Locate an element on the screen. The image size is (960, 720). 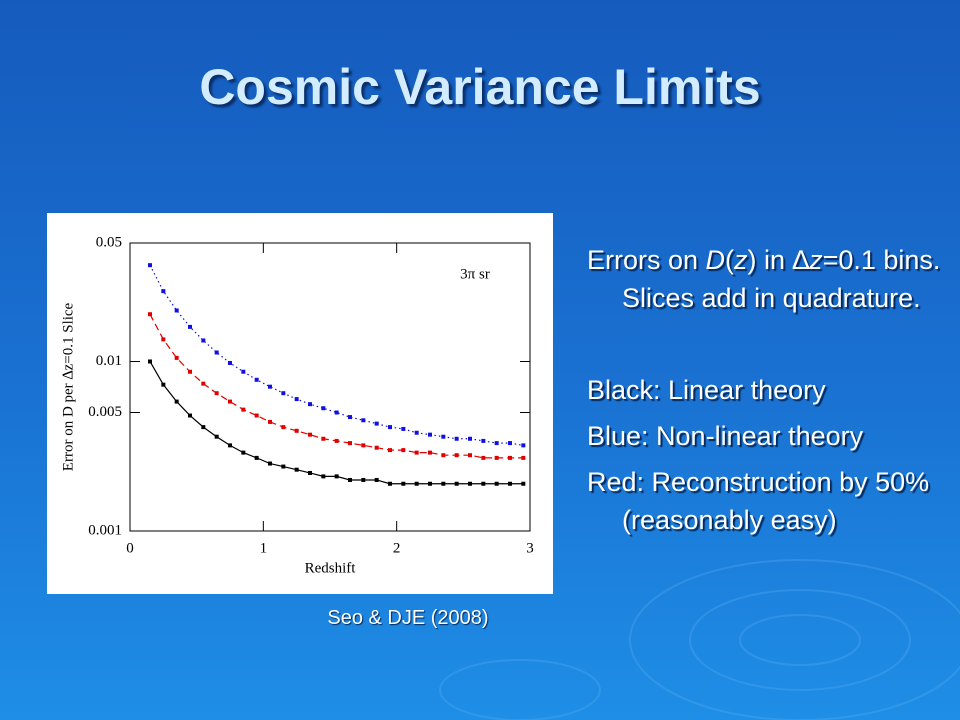
text: ) in is located at coordinates (770, 260).